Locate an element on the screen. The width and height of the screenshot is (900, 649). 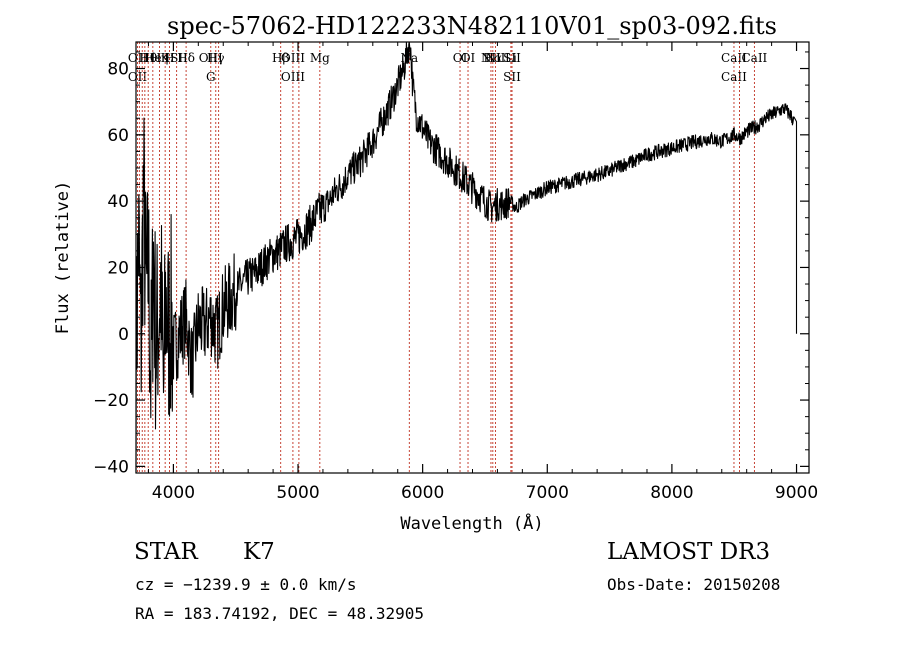
x-tick-label: 7000 is located at coordinates (547, 493).